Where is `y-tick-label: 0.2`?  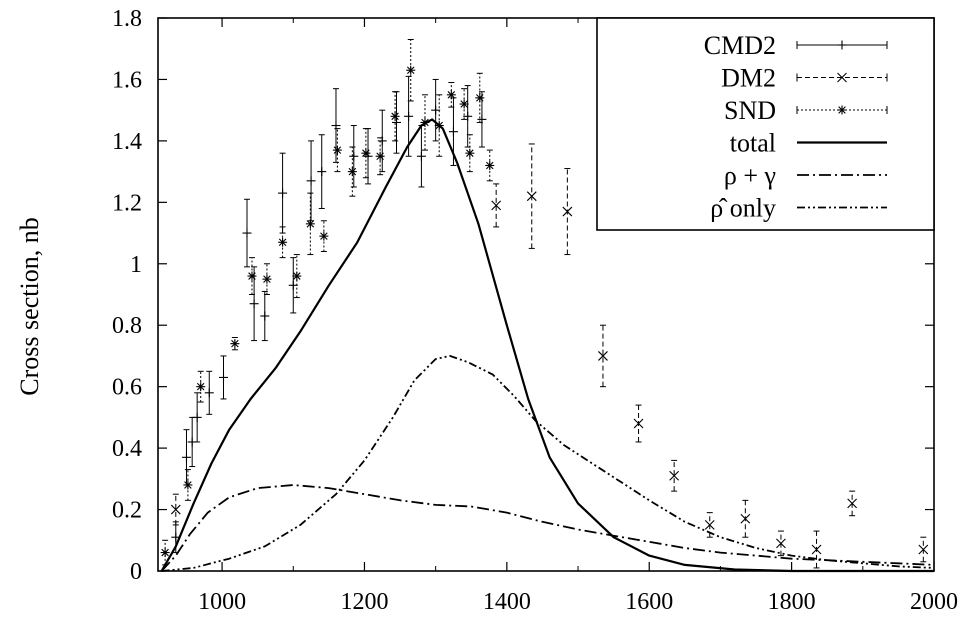 y-tick-label: 0.2 is located at coordinates (127, 511).